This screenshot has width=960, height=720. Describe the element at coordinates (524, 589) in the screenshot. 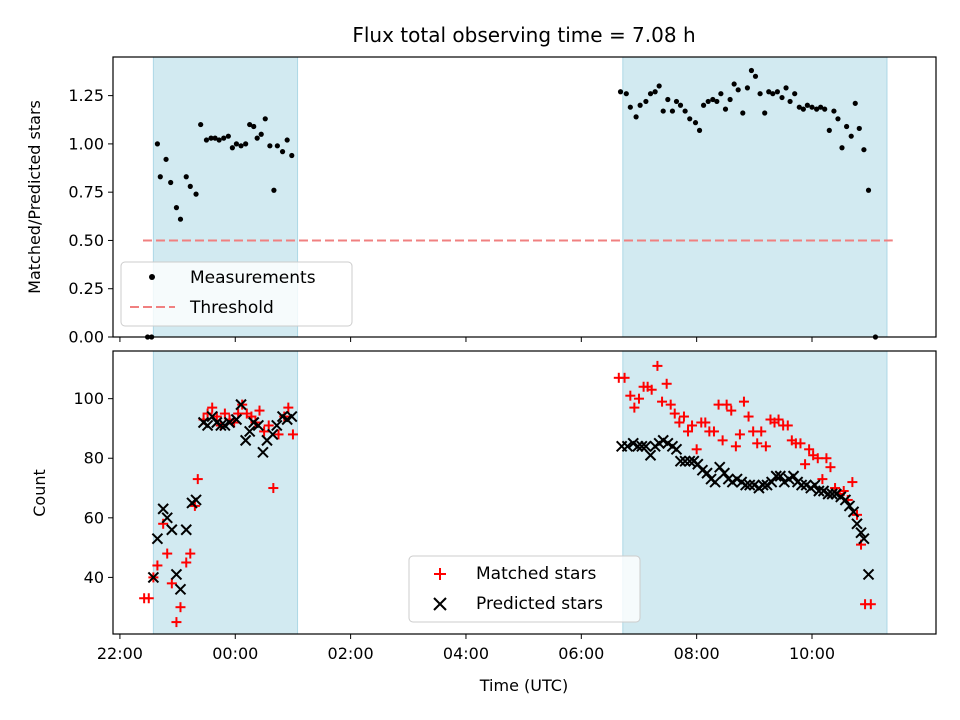

I see `bottom-legend-box` at that location.